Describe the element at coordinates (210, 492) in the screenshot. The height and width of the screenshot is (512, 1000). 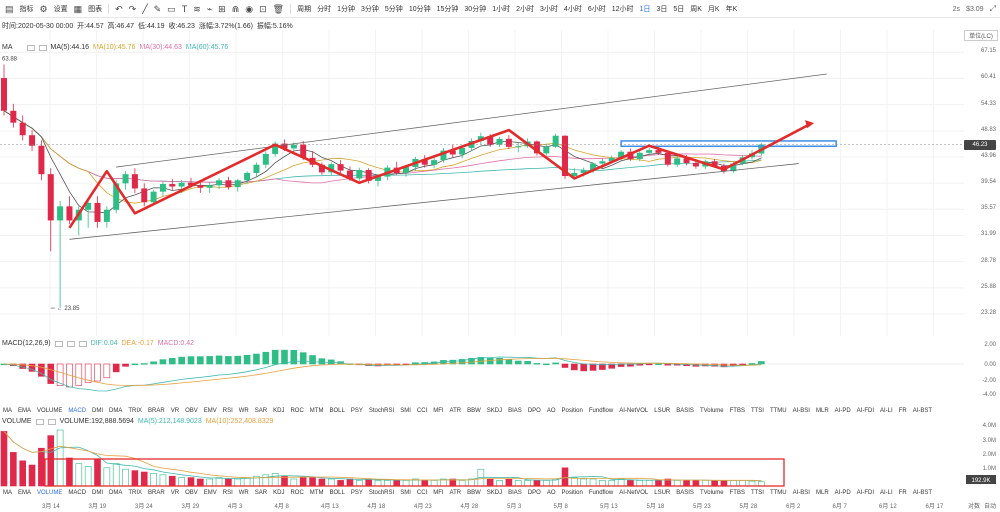
I see `indicator-emv: EMV` at that location.